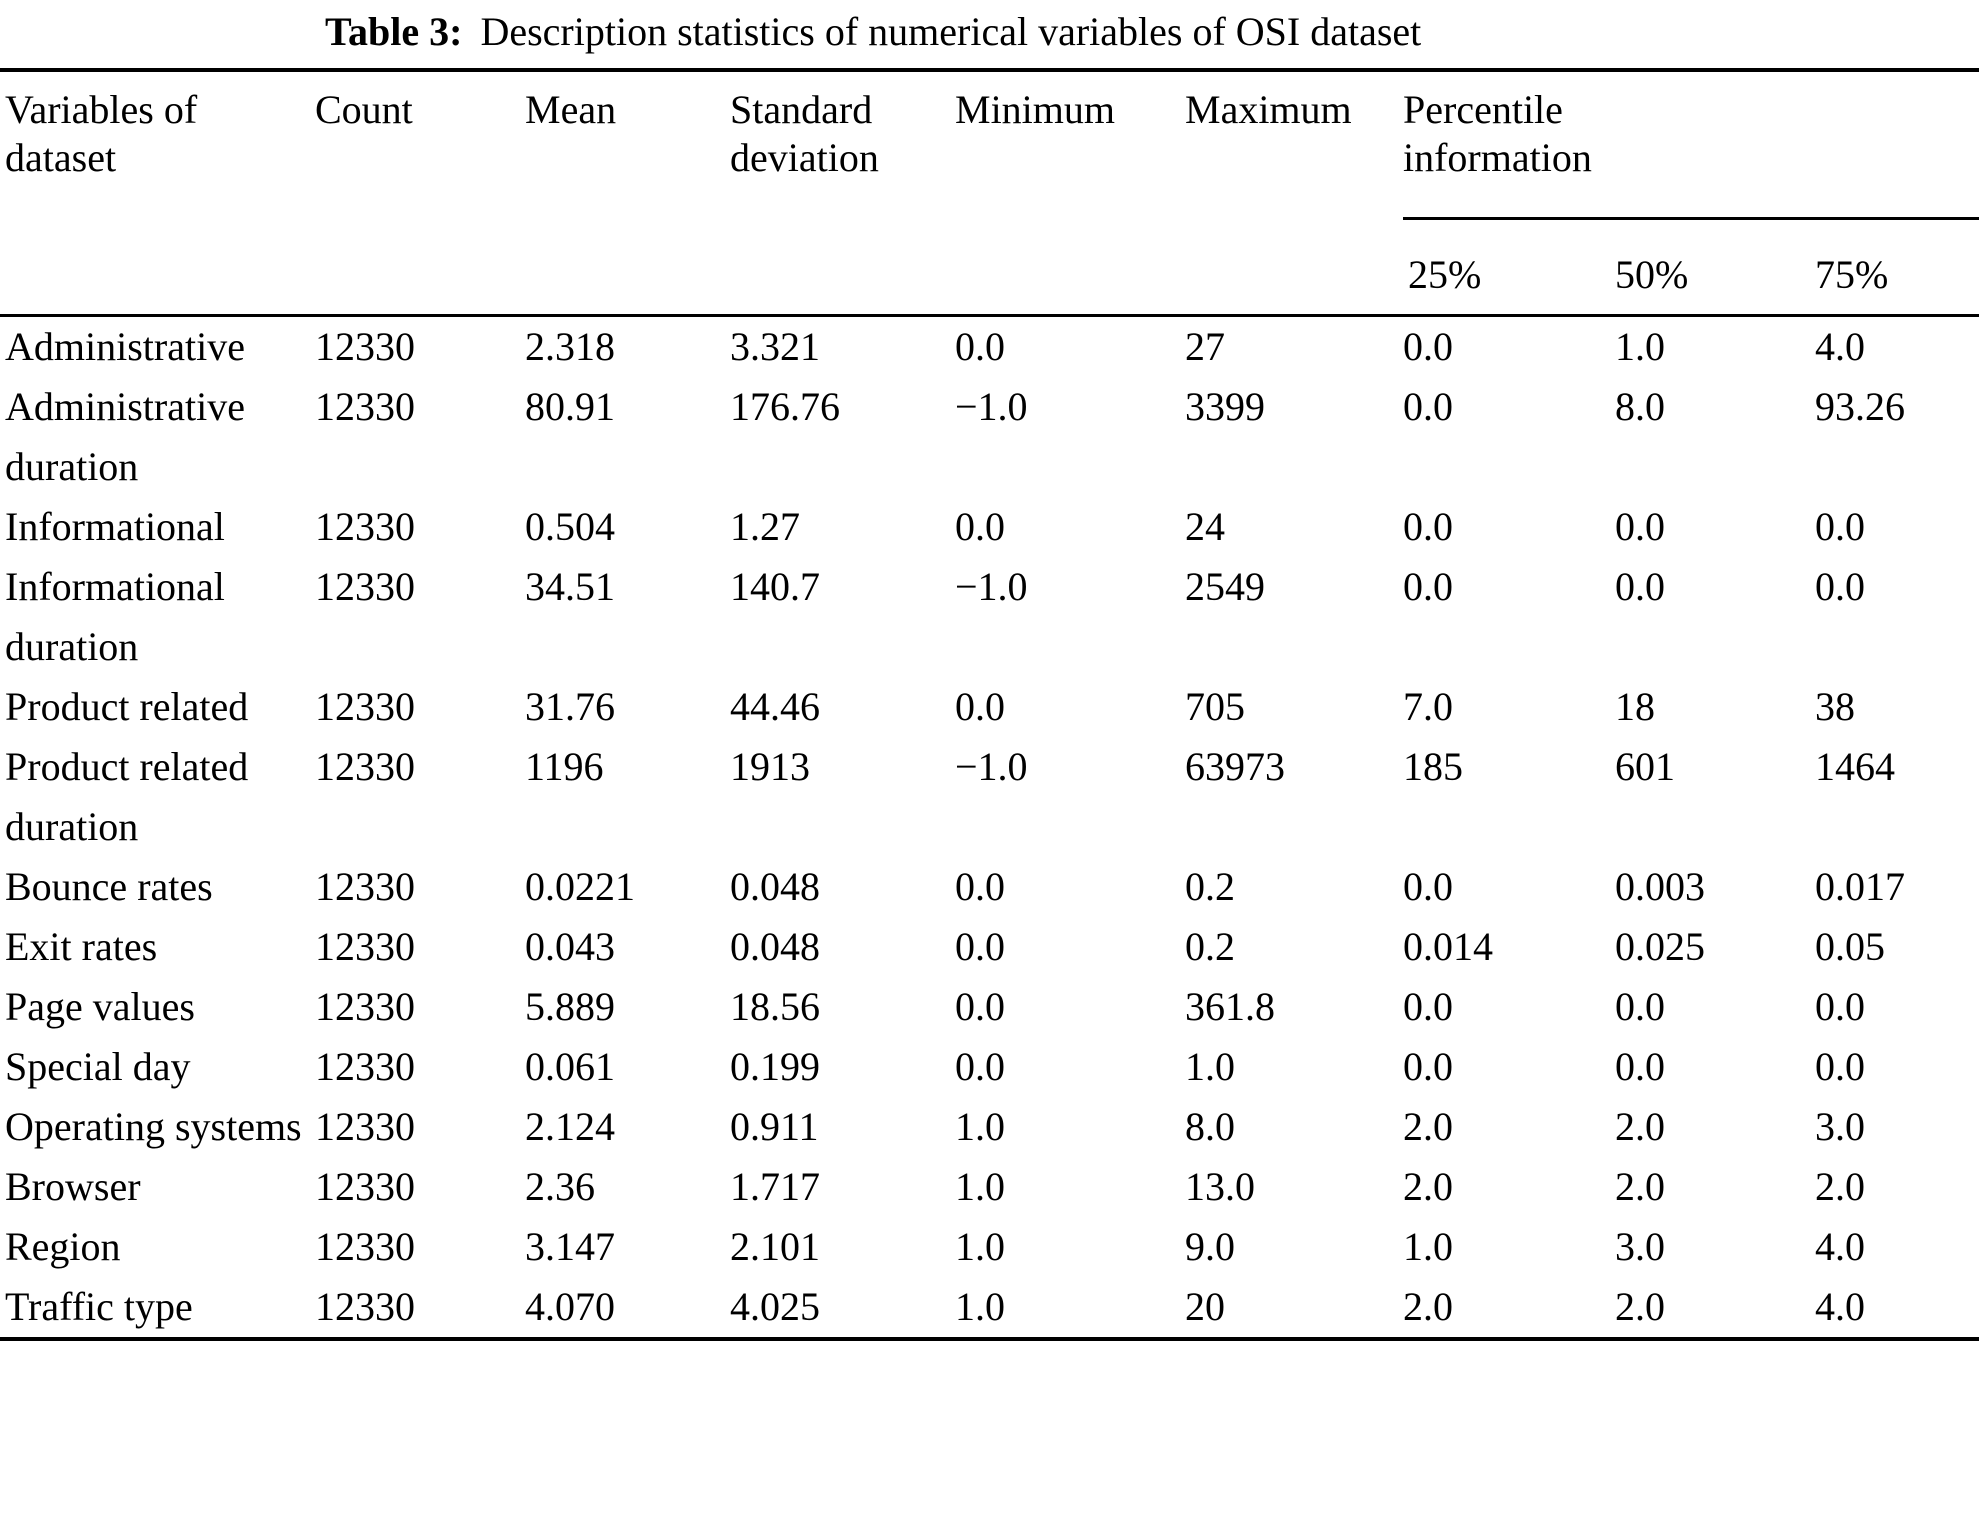 The width and height of the screenshot is (1979, 1528). What do you see at coordinates (570, 1066) in the screenshot?
I see `value-cell: 0.061` at bounding box center [570, 1066].